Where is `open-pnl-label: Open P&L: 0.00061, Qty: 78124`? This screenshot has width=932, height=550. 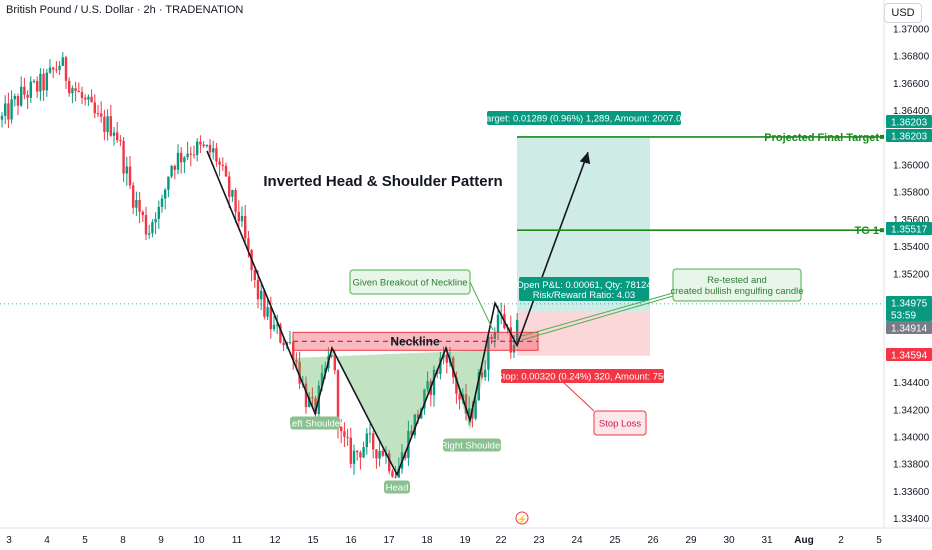
open-pnl-label: Open P&L: 0.00061, Qty: 78124 is located at coordinates (583, 285).